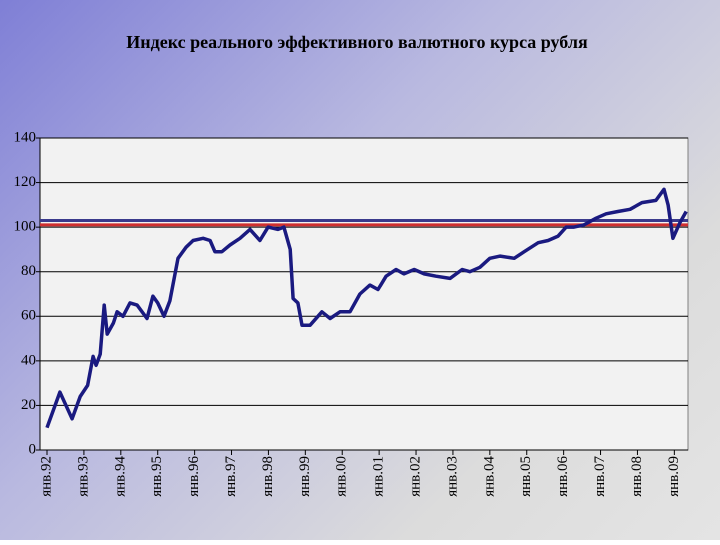  Describe the element at coordinates (342, 476) in the screenshot. I see `x-tick-label: янв.00` at that location.